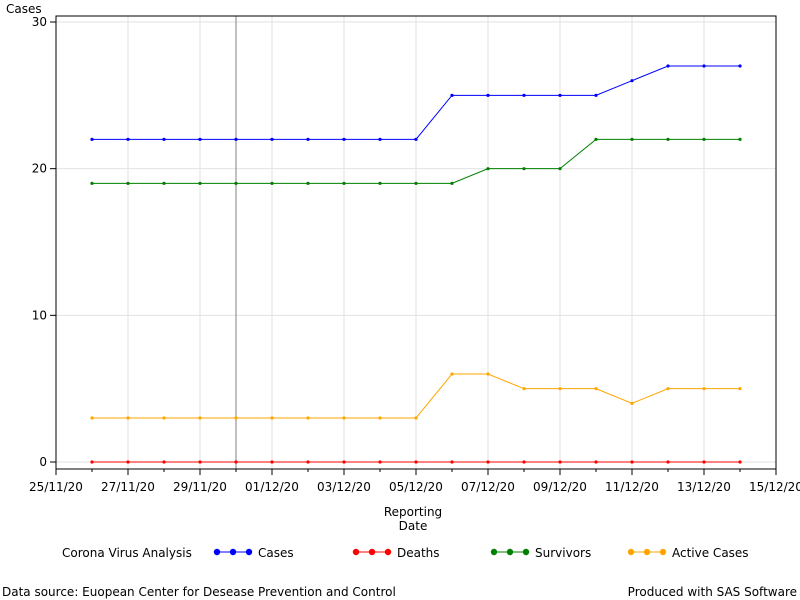  I want to click on y-axis-label: Cases, so click(24, 9).